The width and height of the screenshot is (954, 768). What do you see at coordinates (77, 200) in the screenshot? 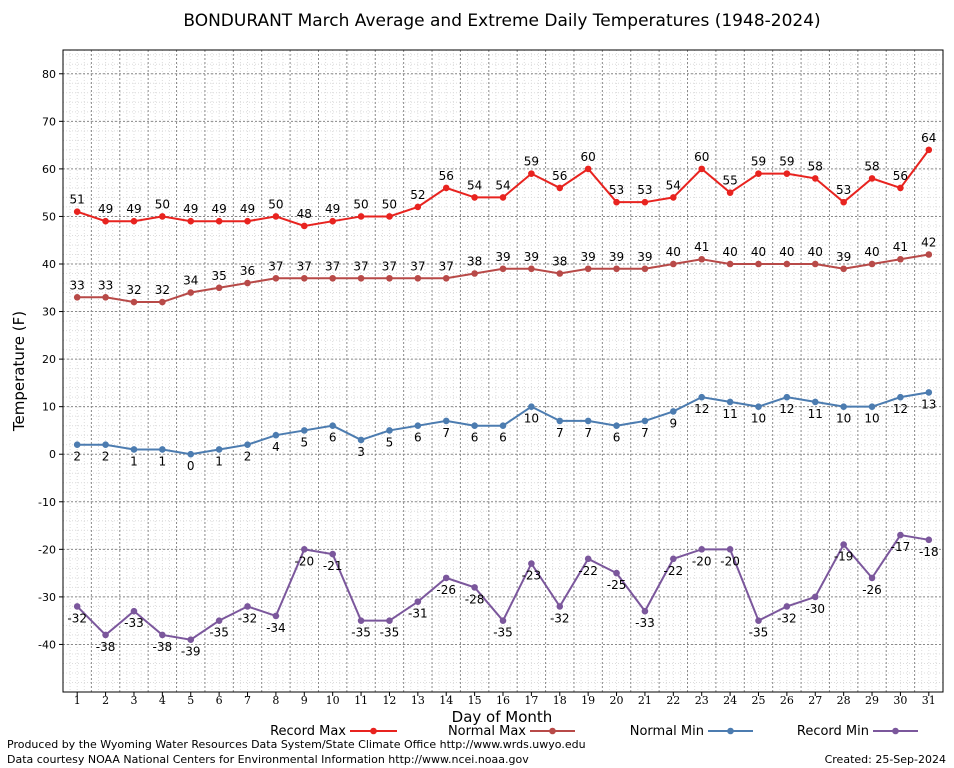
I see `data-label: 51` at bounding box center [77, 200].